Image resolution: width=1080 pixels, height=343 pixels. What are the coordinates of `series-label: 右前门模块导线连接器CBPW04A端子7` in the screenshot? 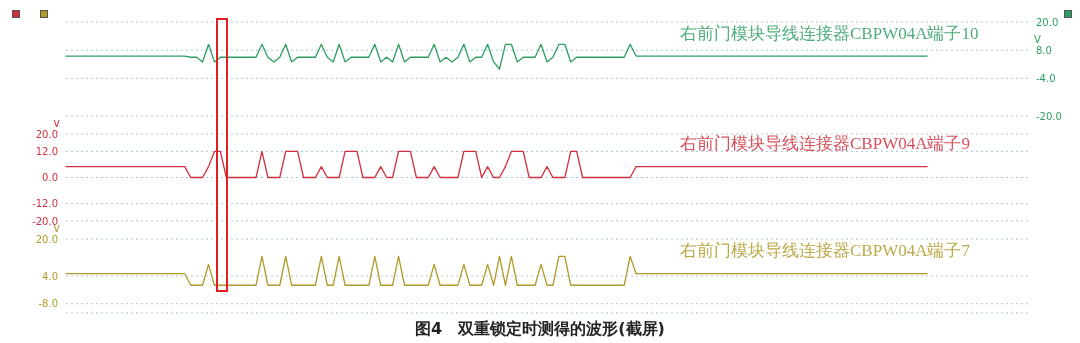 It's located at (825, 251).